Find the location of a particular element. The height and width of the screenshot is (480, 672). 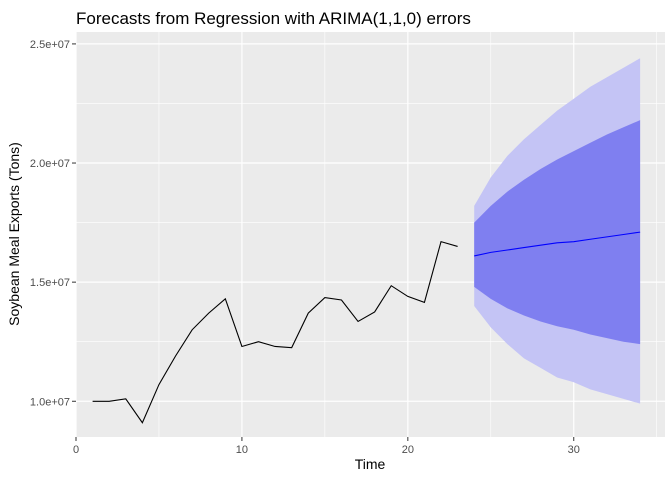

x-axis-ticks: 0 10 20 30 is located at coordinates (326, 446).